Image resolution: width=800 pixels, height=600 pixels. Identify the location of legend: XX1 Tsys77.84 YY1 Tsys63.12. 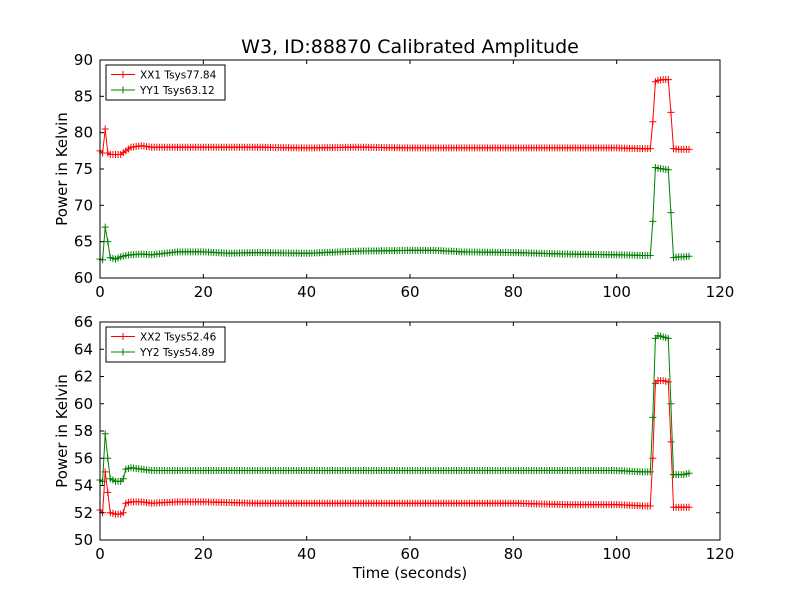
(165, 82).